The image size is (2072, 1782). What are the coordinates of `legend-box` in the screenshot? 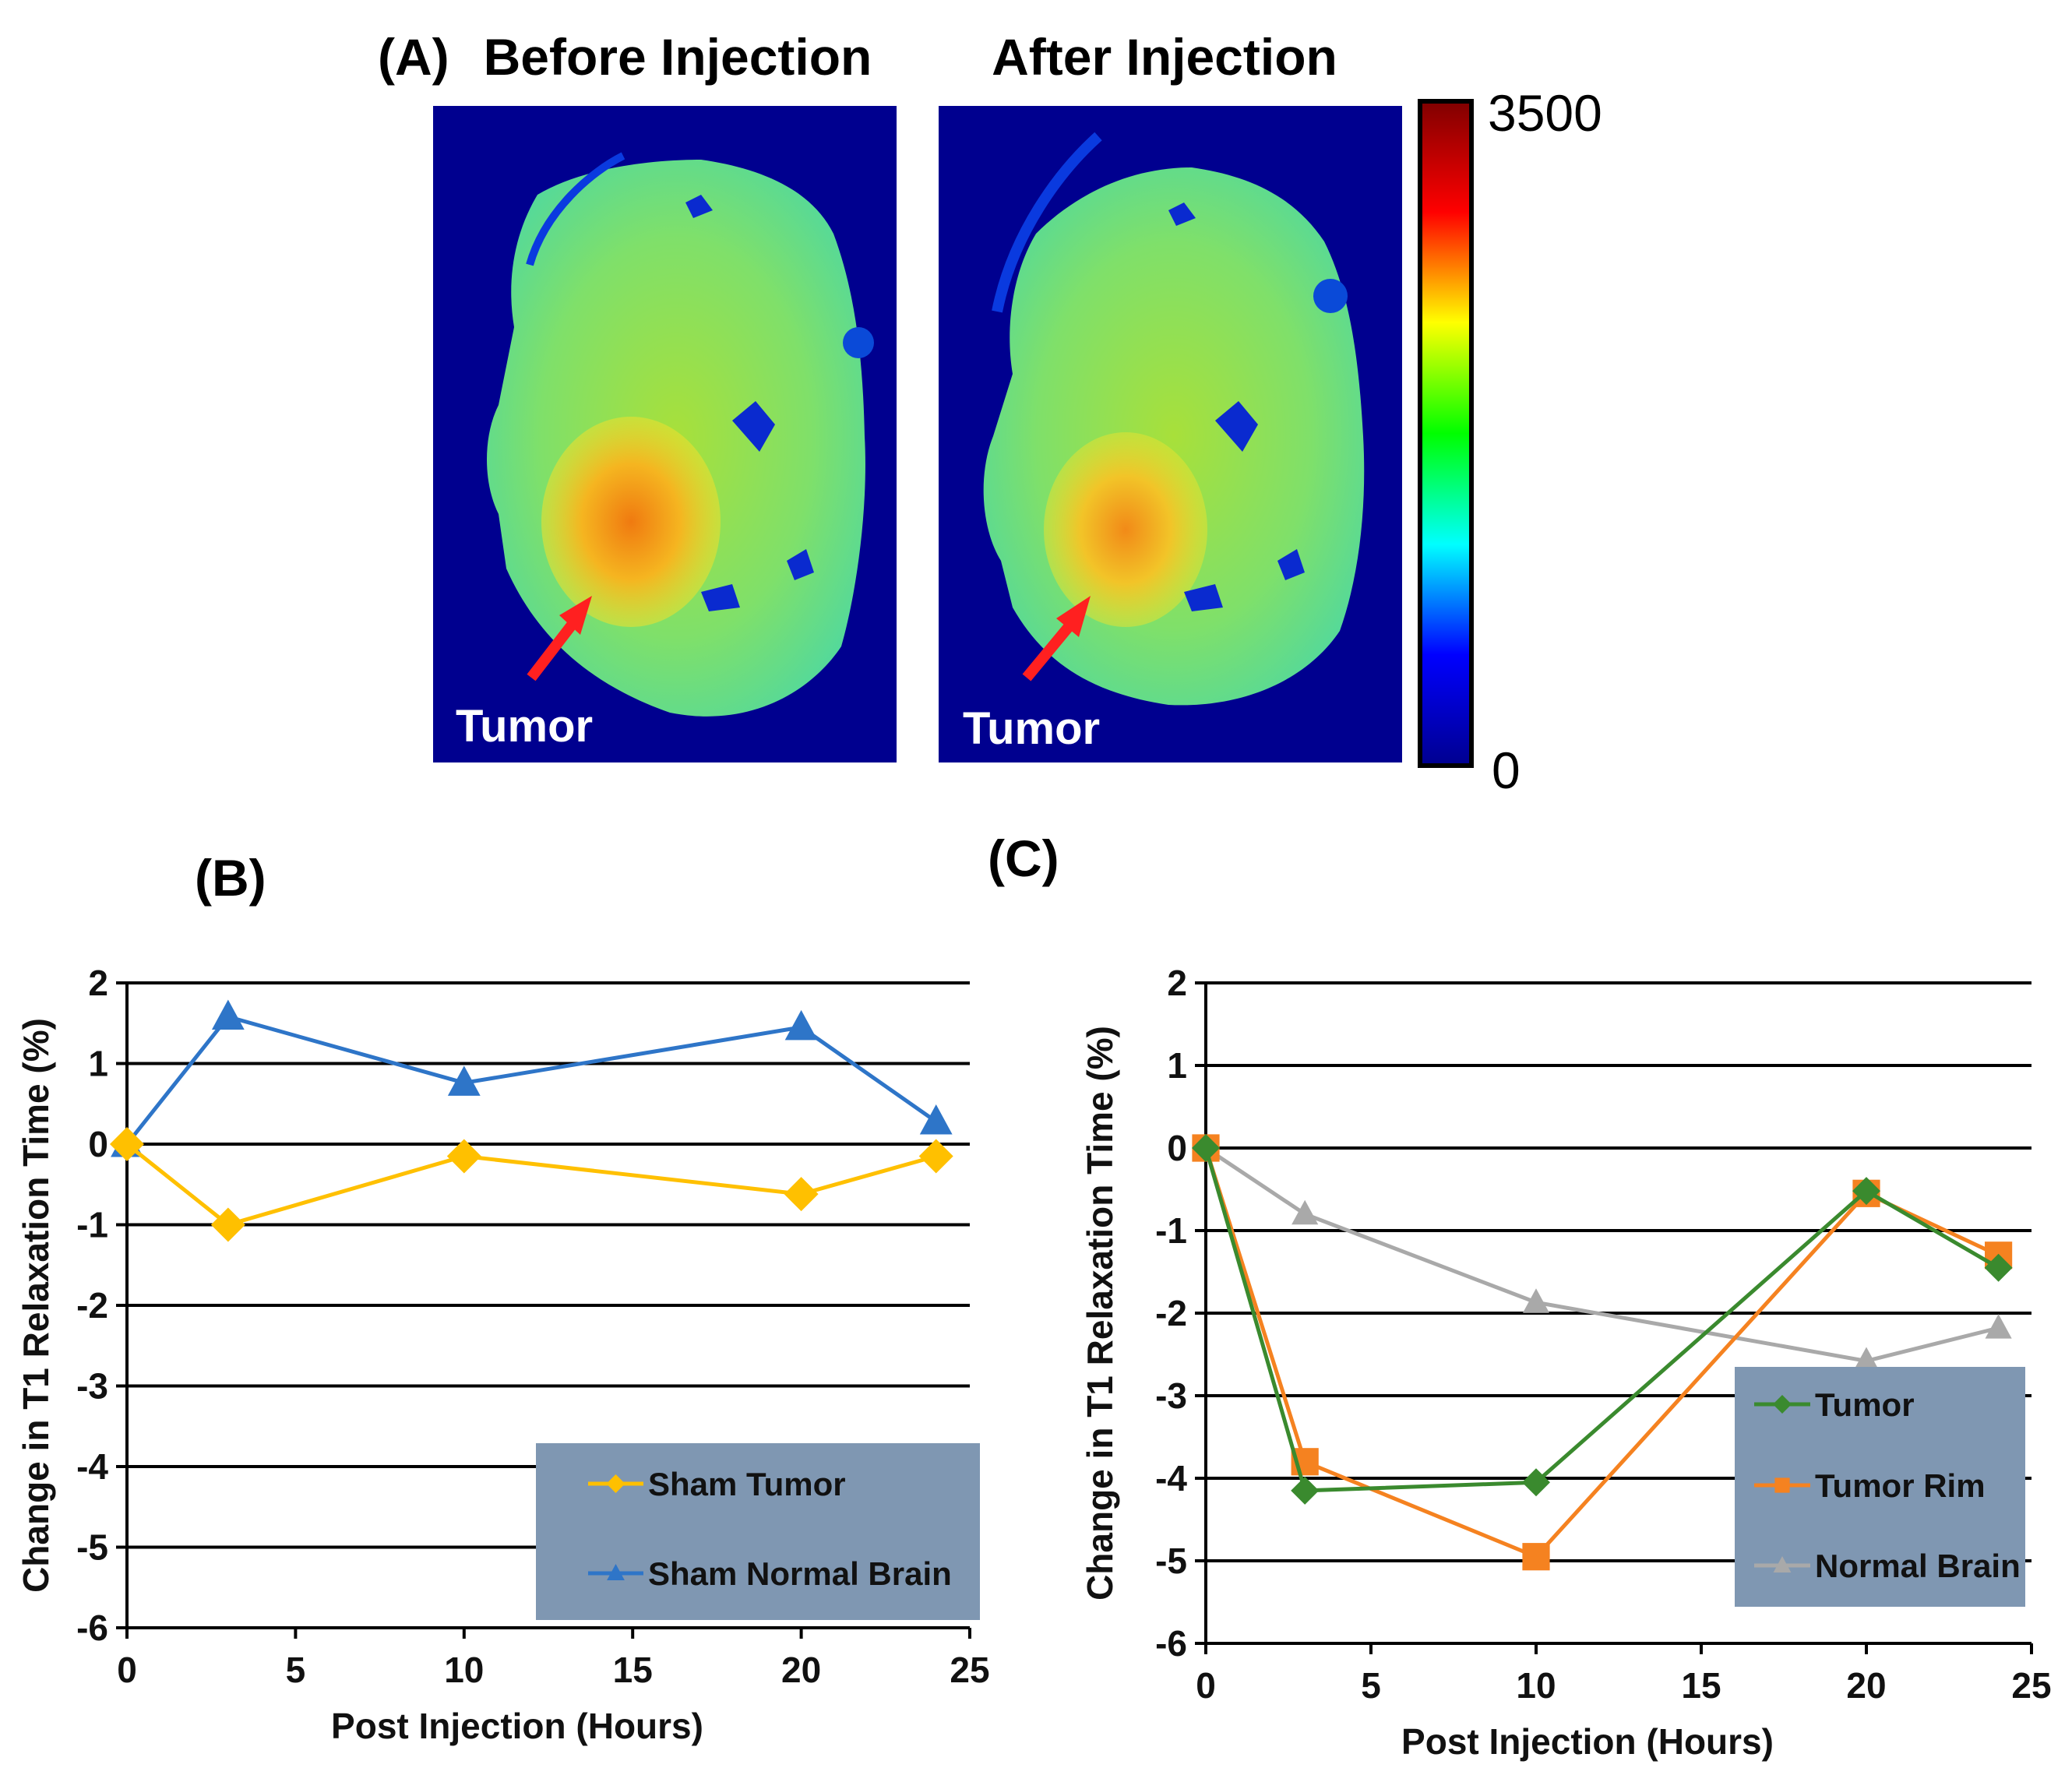 It's located at (758, 1531).